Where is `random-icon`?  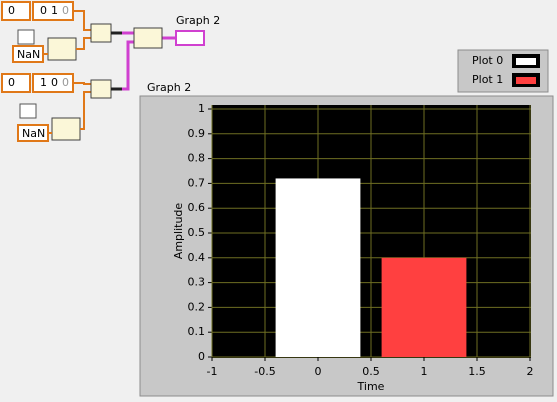
random-icon is located at coordinates (27, 74).